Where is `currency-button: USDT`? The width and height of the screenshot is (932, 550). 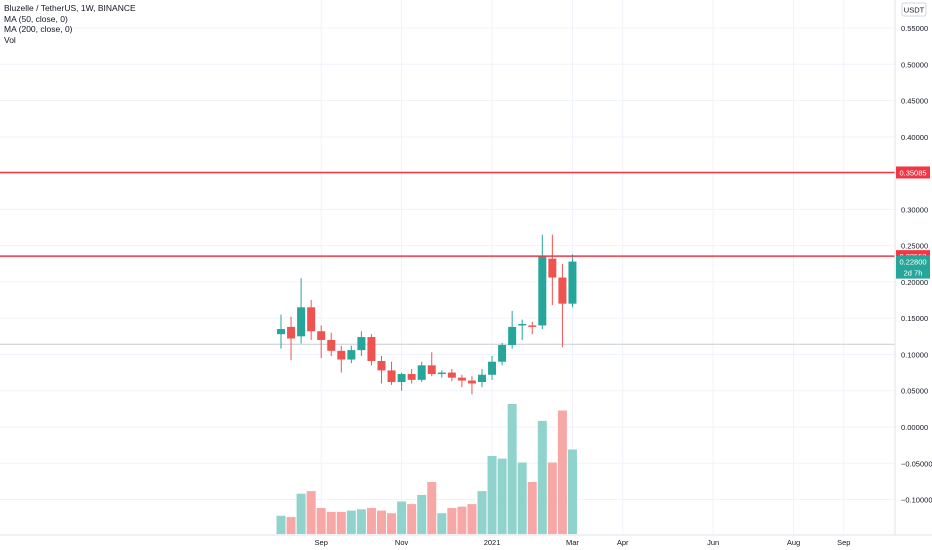 currency-button: USDT is located at coordinates (914, 9).